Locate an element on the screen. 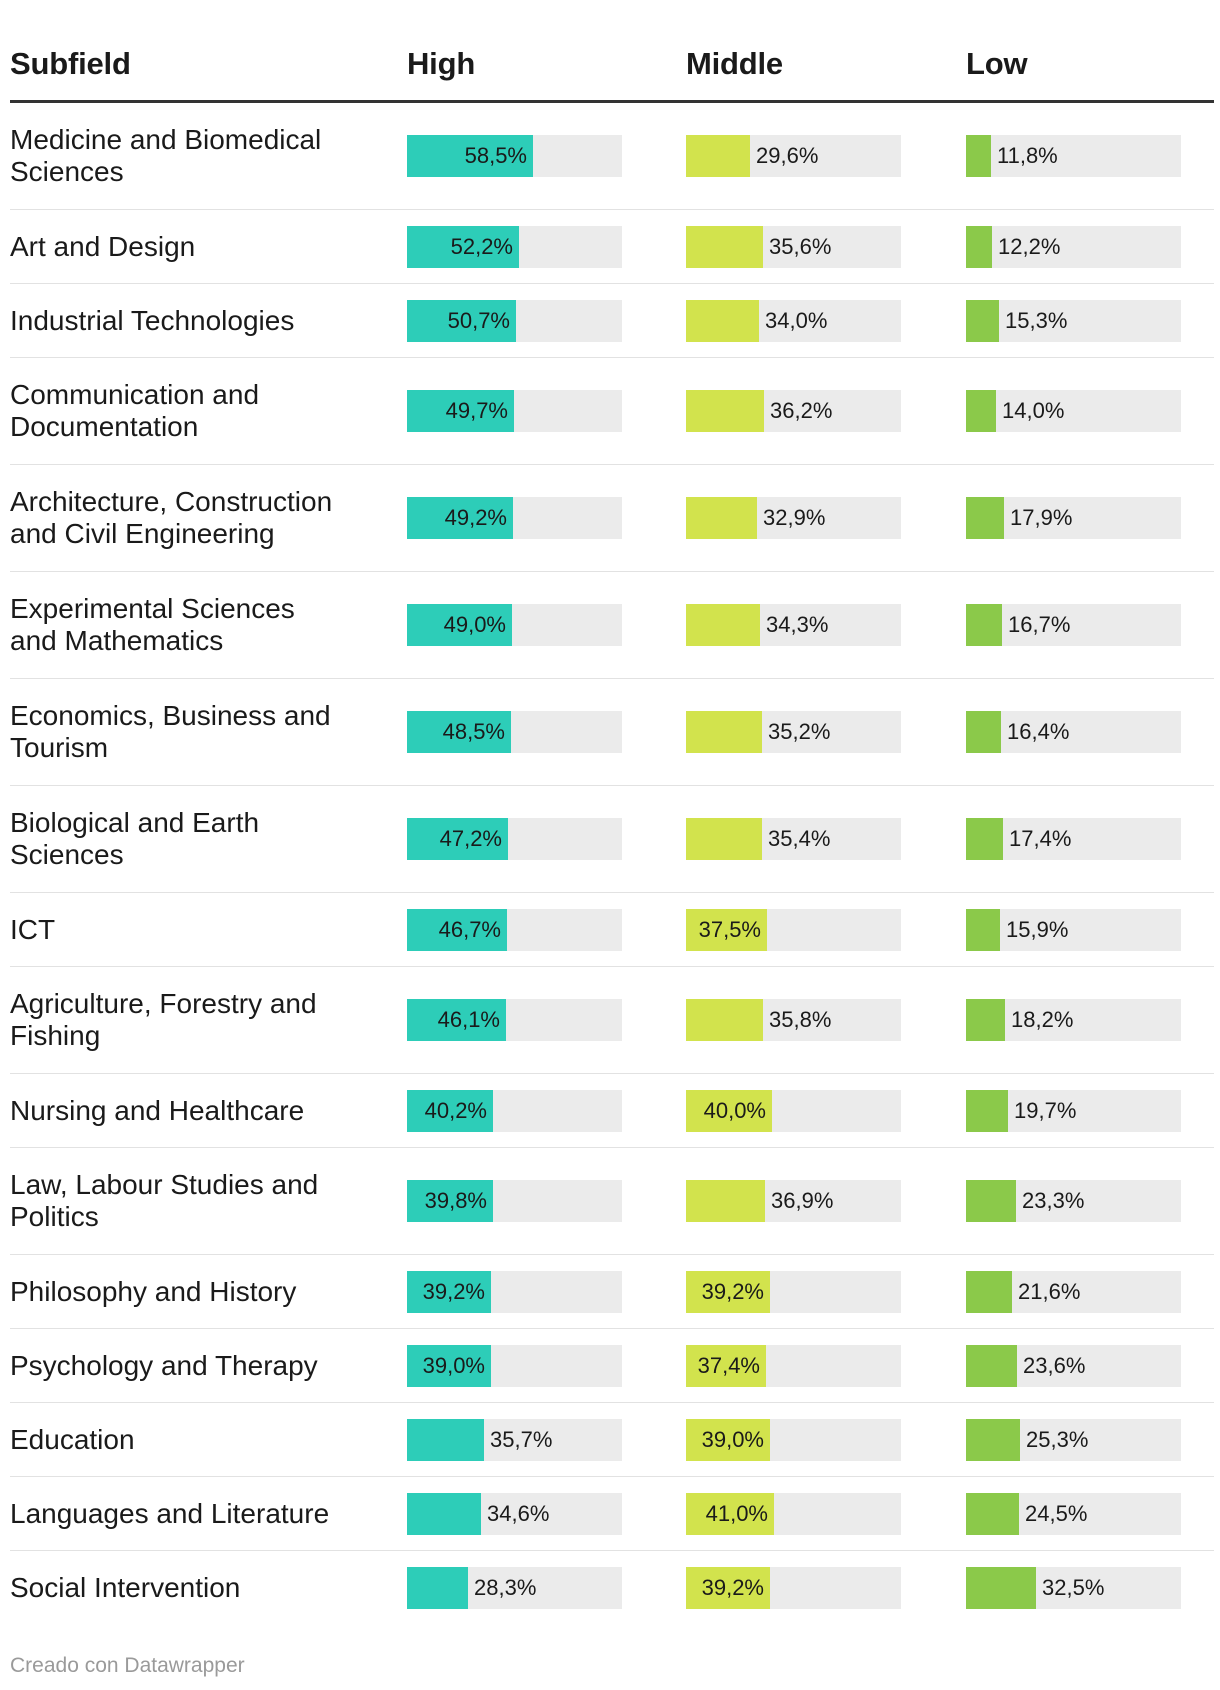 The image size is (1220, 1690). subfield-label: Industrial Technologies is located at coordinates (182, 321).